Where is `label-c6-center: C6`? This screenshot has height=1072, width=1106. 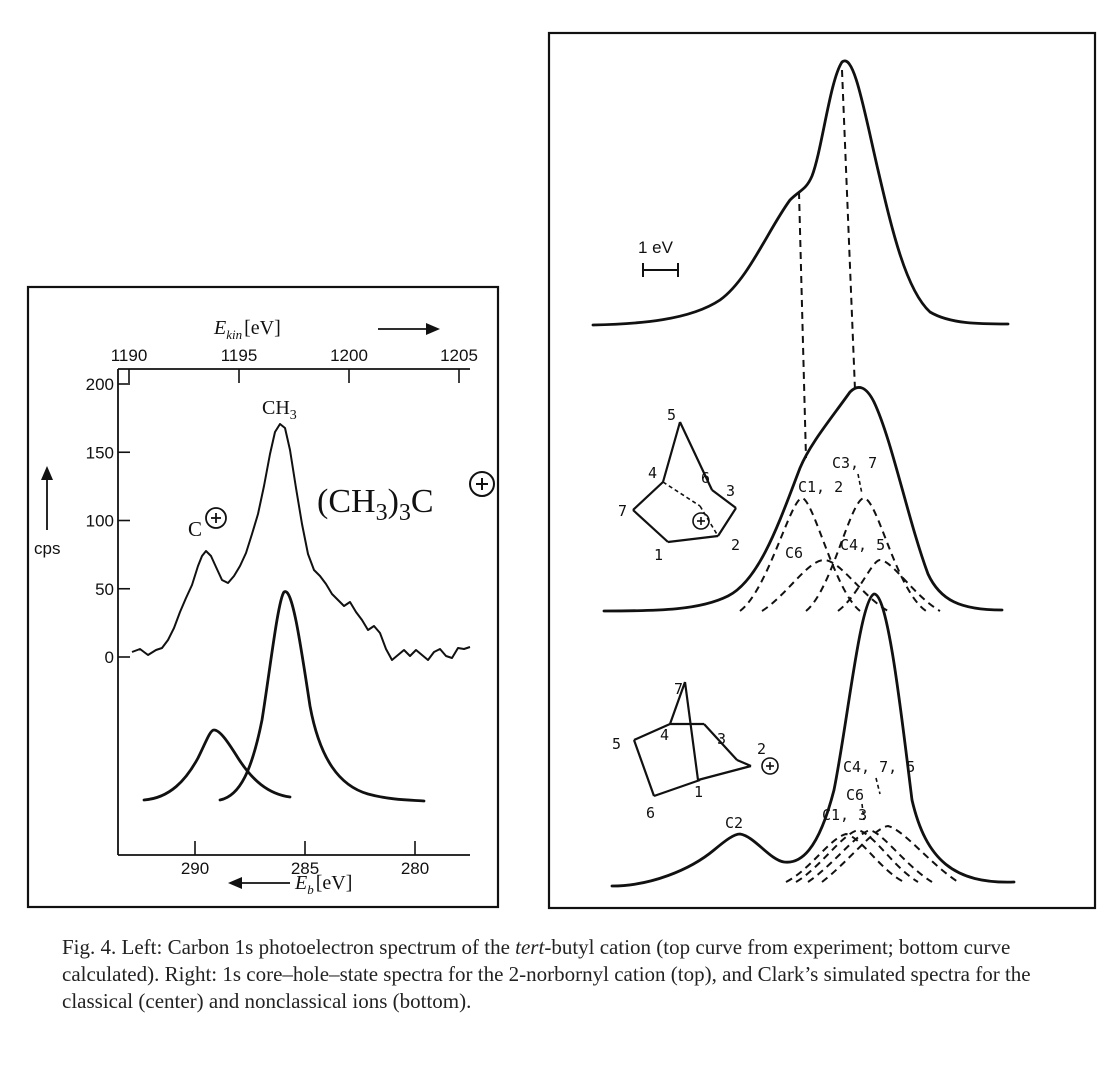 label-c6-center: C6 is located at coordinates (794, 553).